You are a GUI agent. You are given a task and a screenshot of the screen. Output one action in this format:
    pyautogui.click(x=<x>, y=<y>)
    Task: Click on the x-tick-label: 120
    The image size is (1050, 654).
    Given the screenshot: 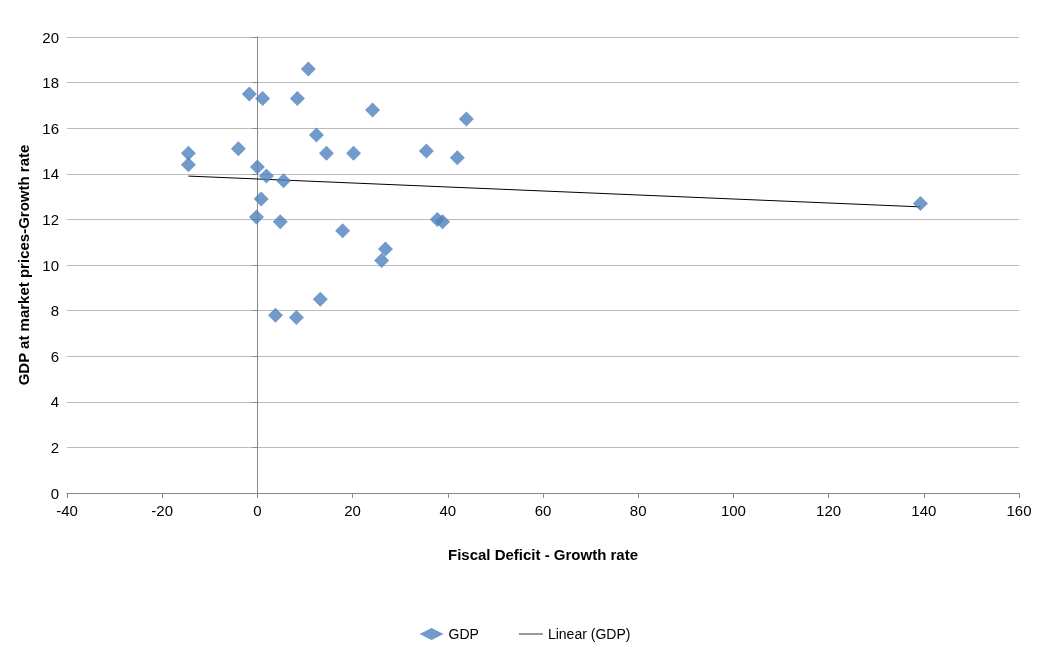 What is the action you would take?
    pyautogui.click(x=829, y=510)
    